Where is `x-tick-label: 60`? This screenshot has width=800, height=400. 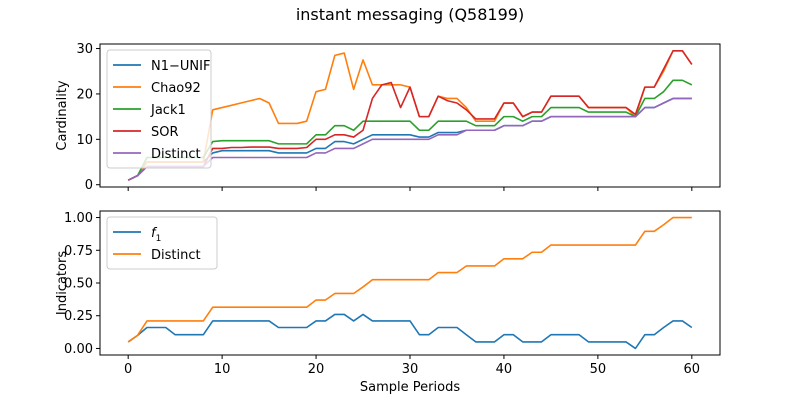
x-tick-label: 60 is located at coordinates (692, 369).